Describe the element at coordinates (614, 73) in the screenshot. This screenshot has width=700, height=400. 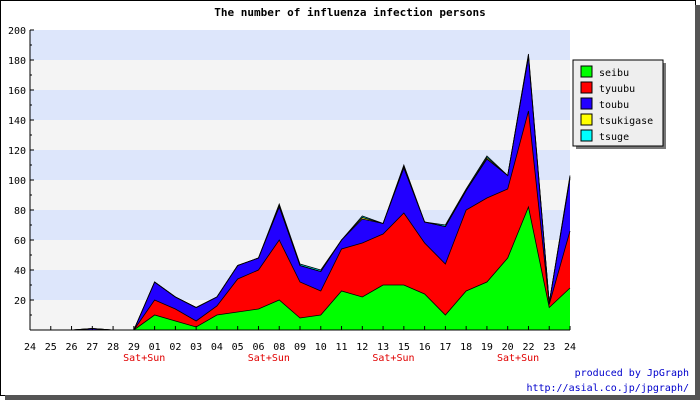
I see `legend-label-seibu: seibu` at that location.